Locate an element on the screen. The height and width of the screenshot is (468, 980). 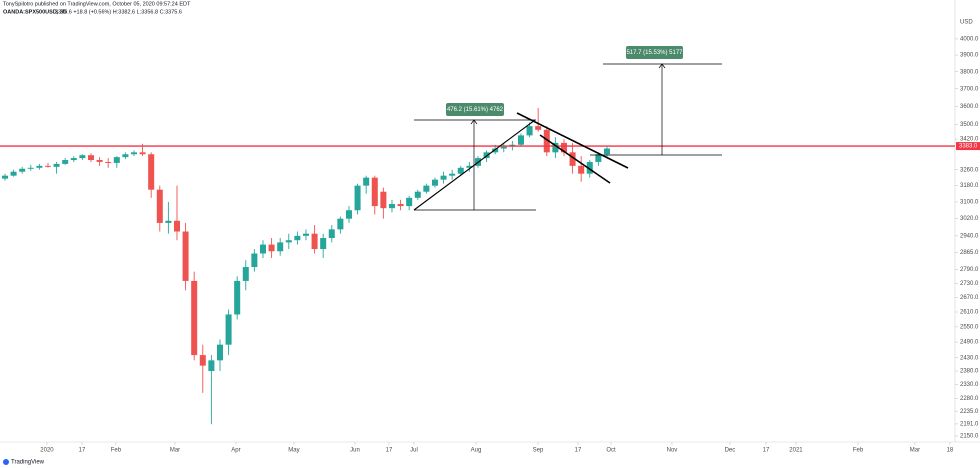
y-tick-label: 4000.0 is located at coordinates (969, 39).